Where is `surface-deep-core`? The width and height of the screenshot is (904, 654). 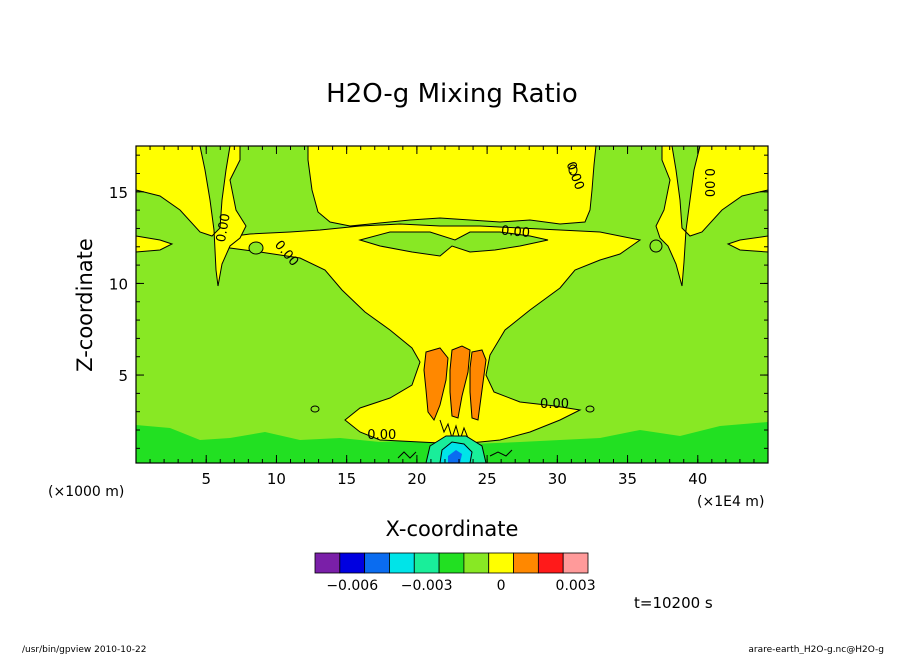 surface-deep-core is located at coordinates (455, 456).